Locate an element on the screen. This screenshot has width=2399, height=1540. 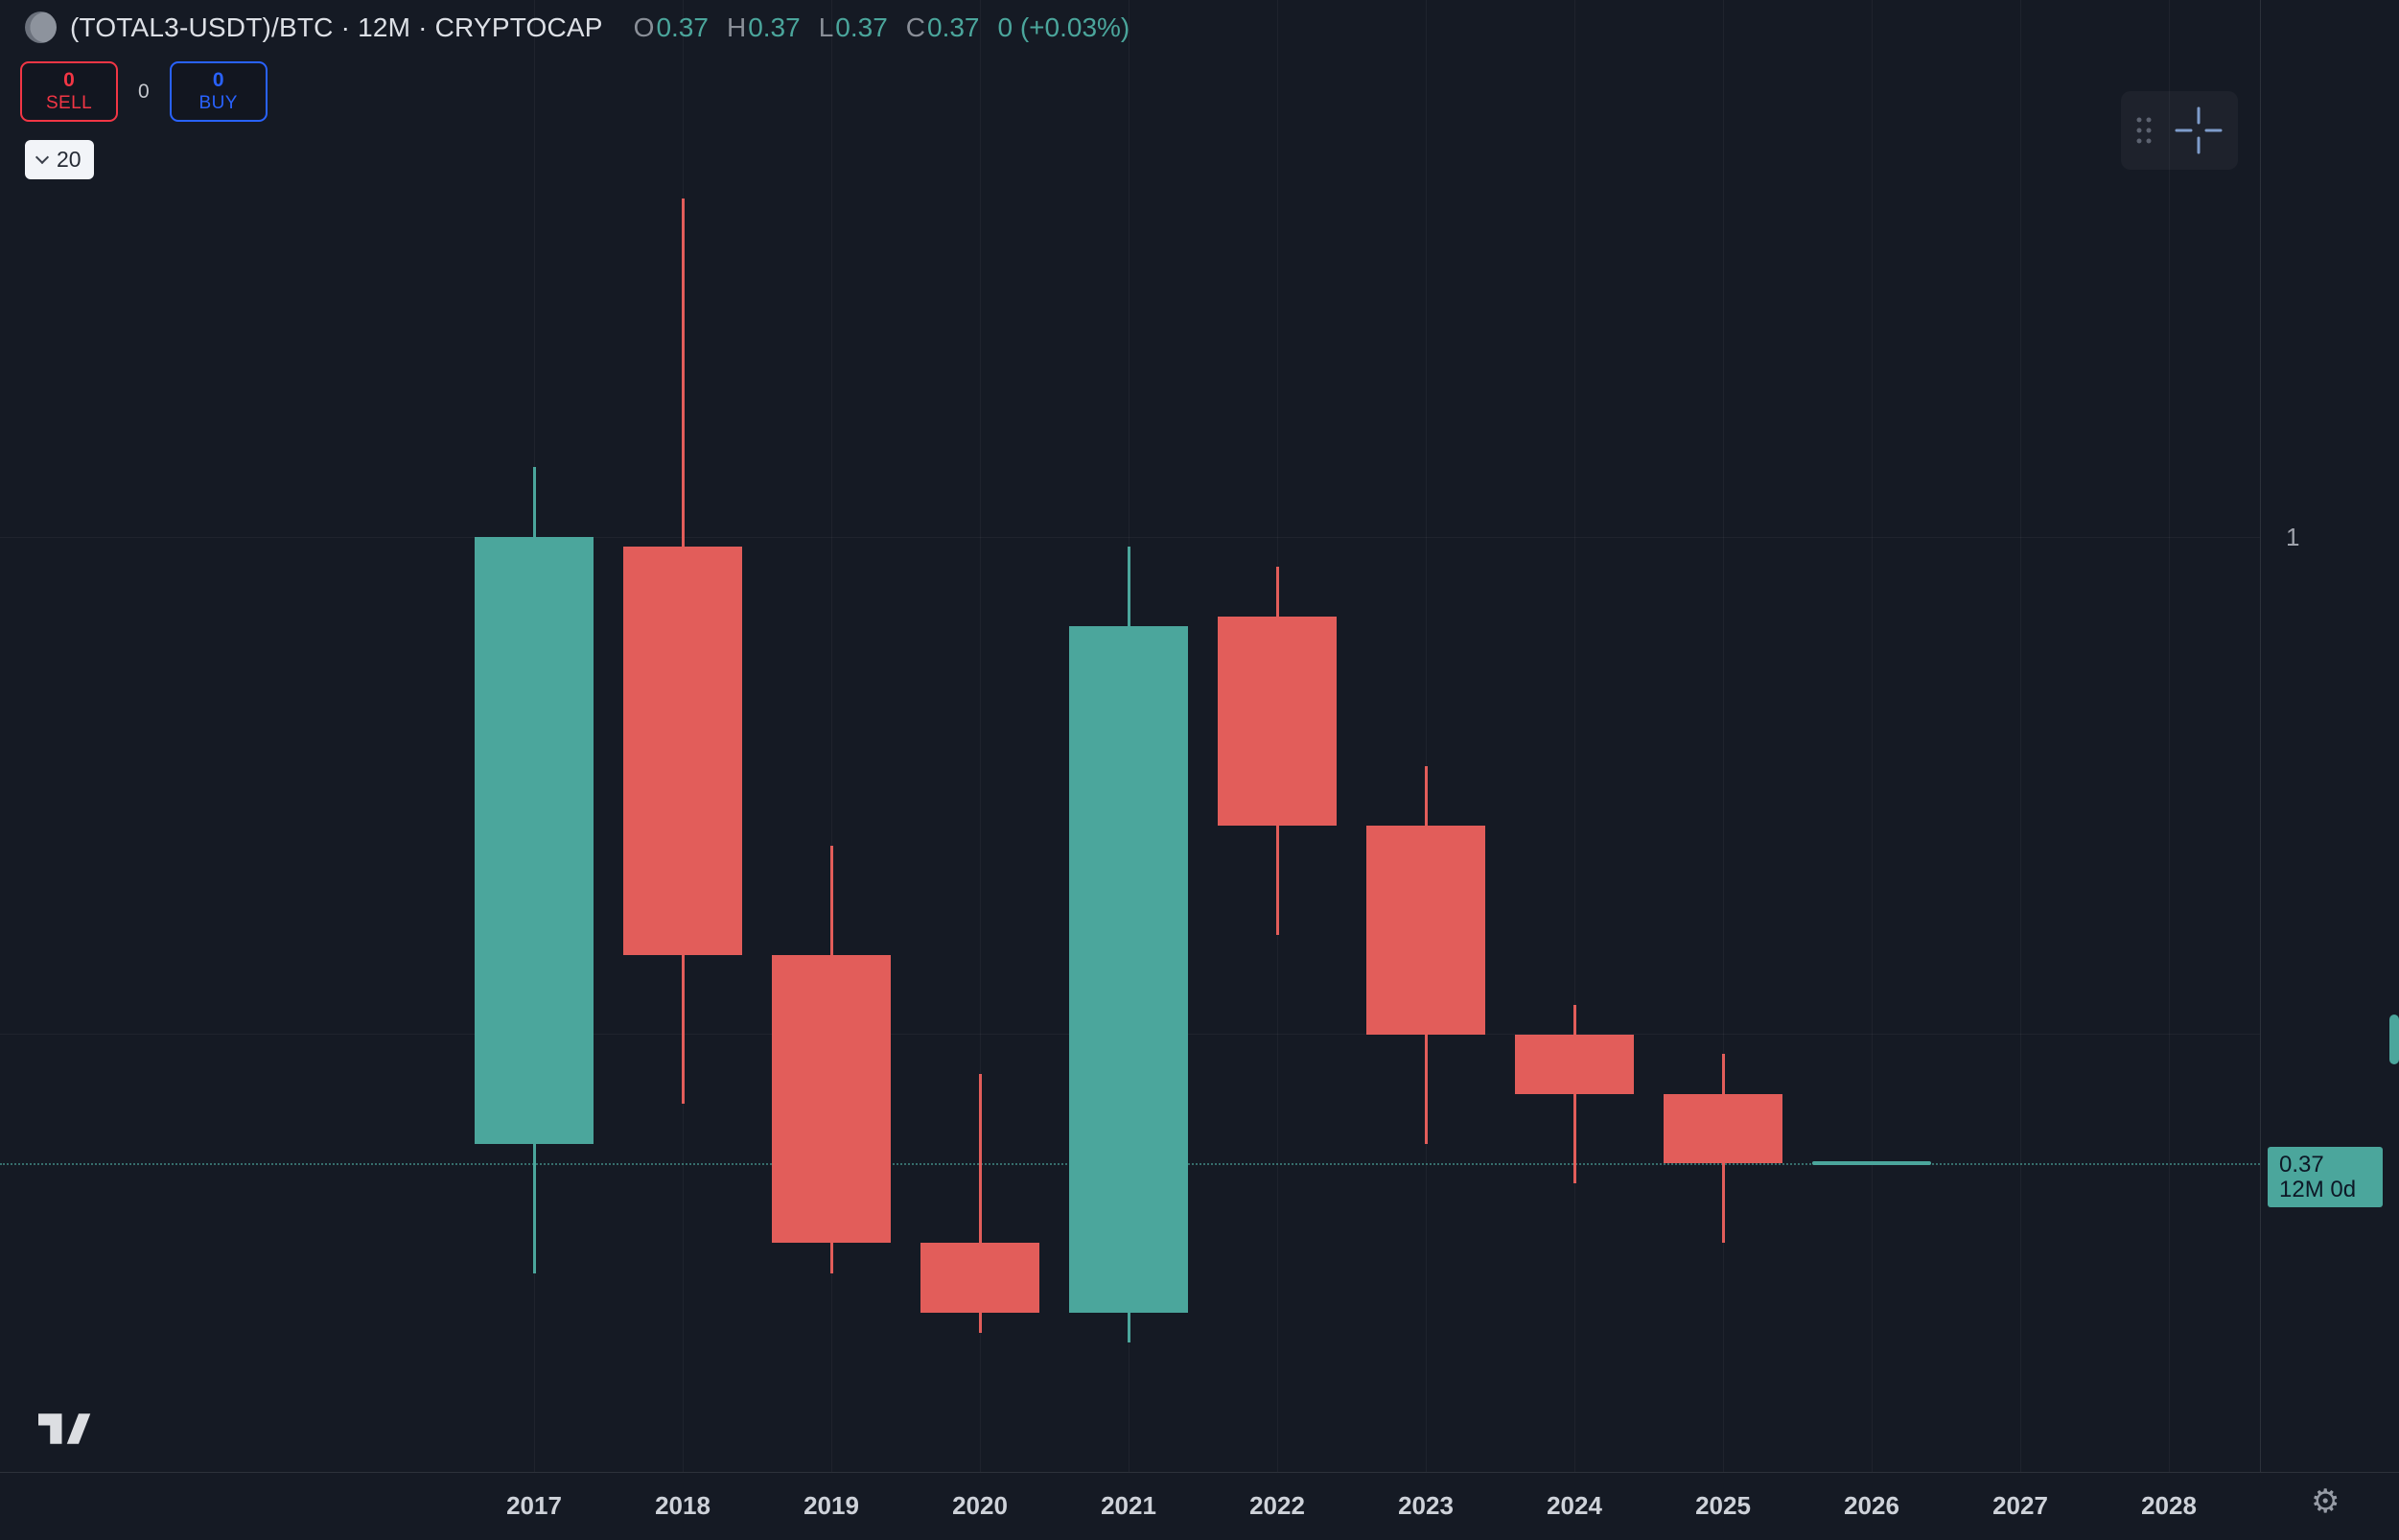
ohlc-values: O 0.37 H 0.37 L 0.37 C 0.37 0 (+0.03%) is located at coordinates (882, 27).